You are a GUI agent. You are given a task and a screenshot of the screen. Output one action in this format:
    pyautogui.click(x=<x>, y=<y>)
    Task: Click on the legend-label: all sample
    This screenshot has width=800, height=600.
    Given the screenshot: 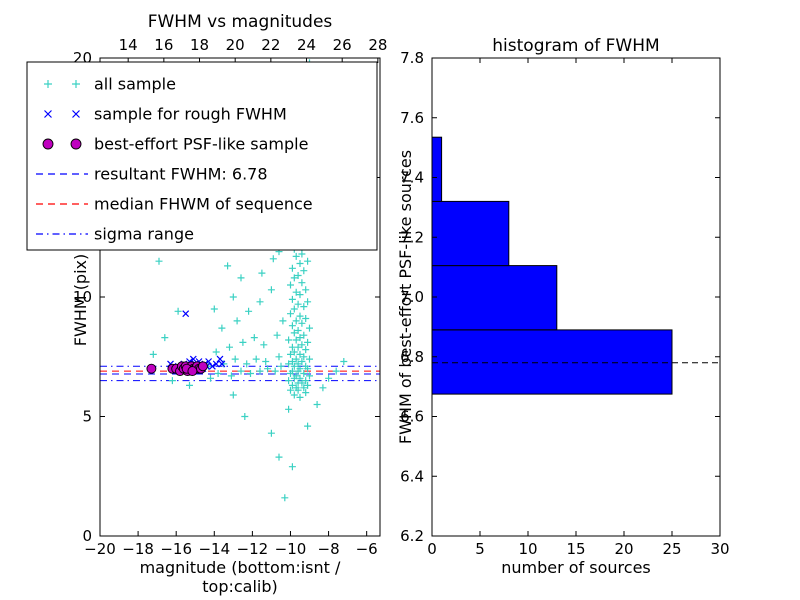 What is the action you would take?
    pyautogui.click(x=135, y=84)
    